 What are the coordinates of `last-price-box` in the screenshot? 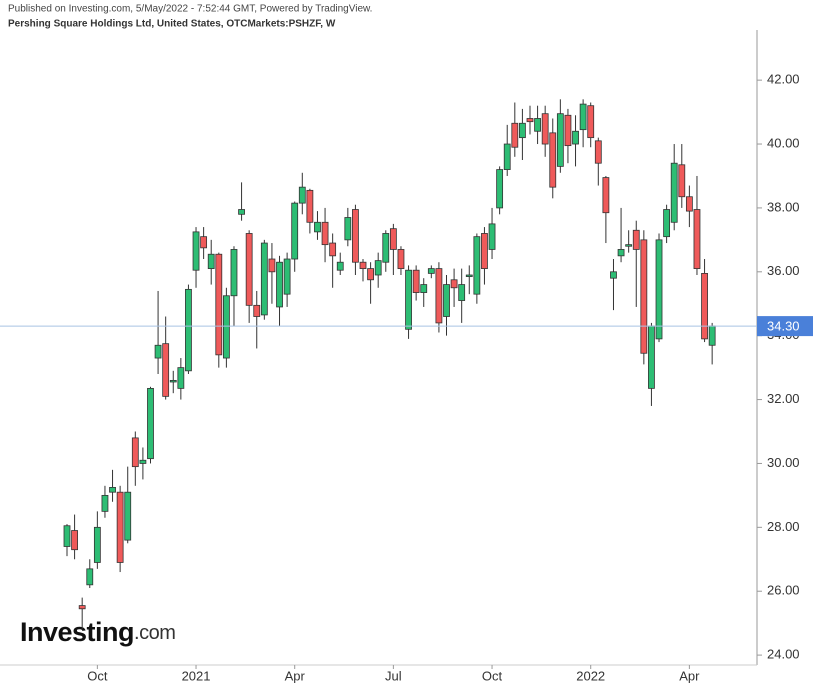 It's located at (785, 326).